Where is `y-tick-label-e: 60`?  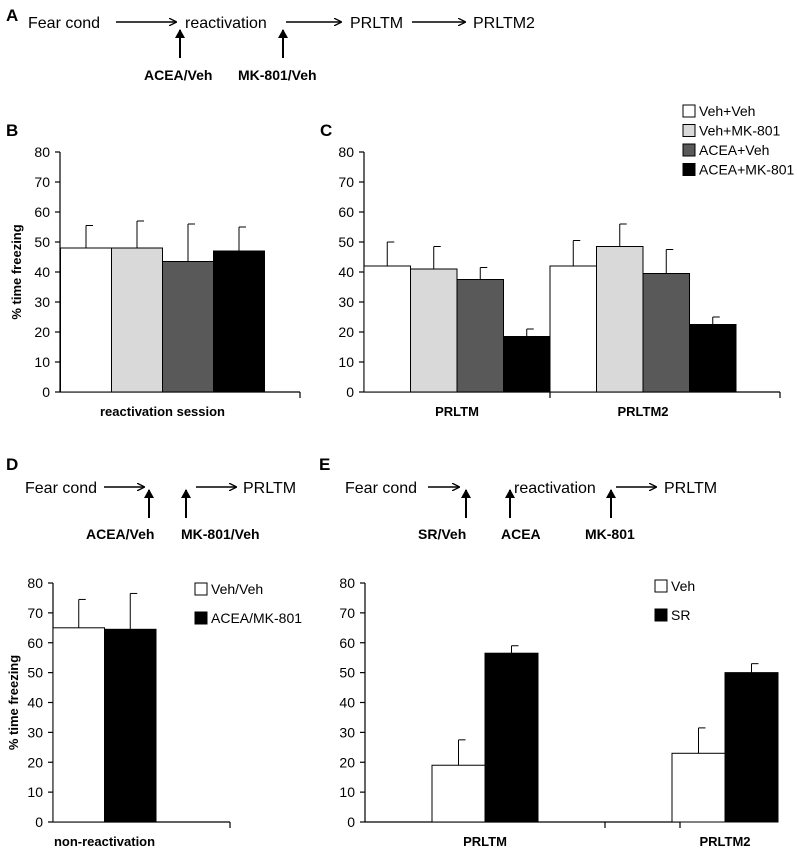
y-tick-label-e: 60 is located at coordinates (347, 643).